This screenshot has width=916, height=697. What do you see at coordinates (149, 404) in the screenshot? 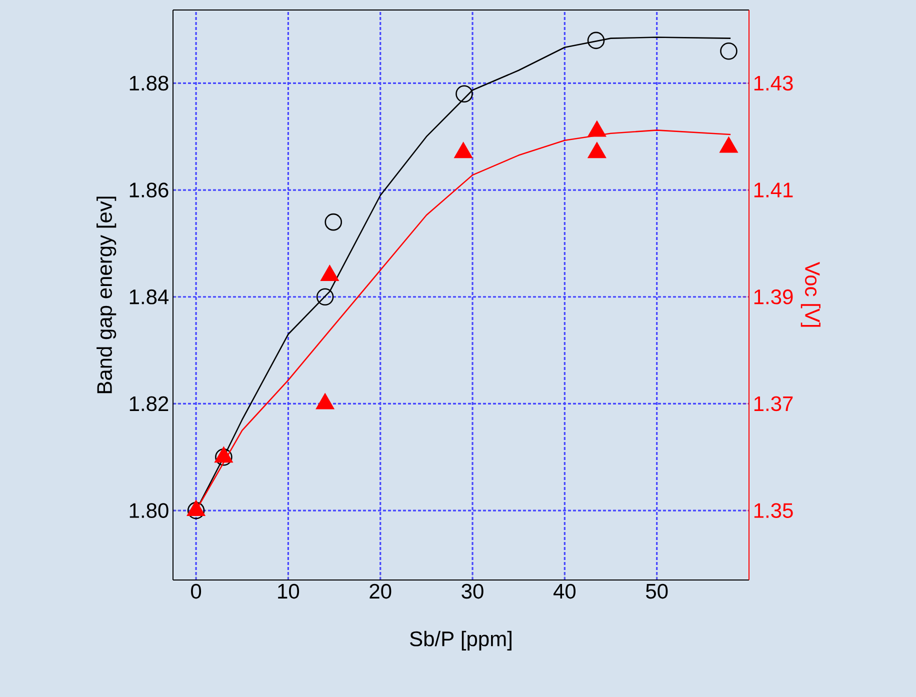
I see `y-tick-label: 1.82` at bounding box center [149, 404].